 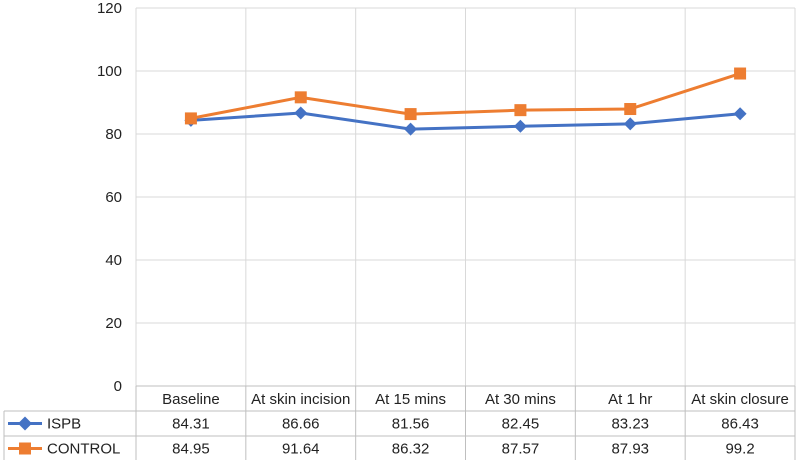 I want to click on data-table-value: 82.45, so click(x=521, y=424).